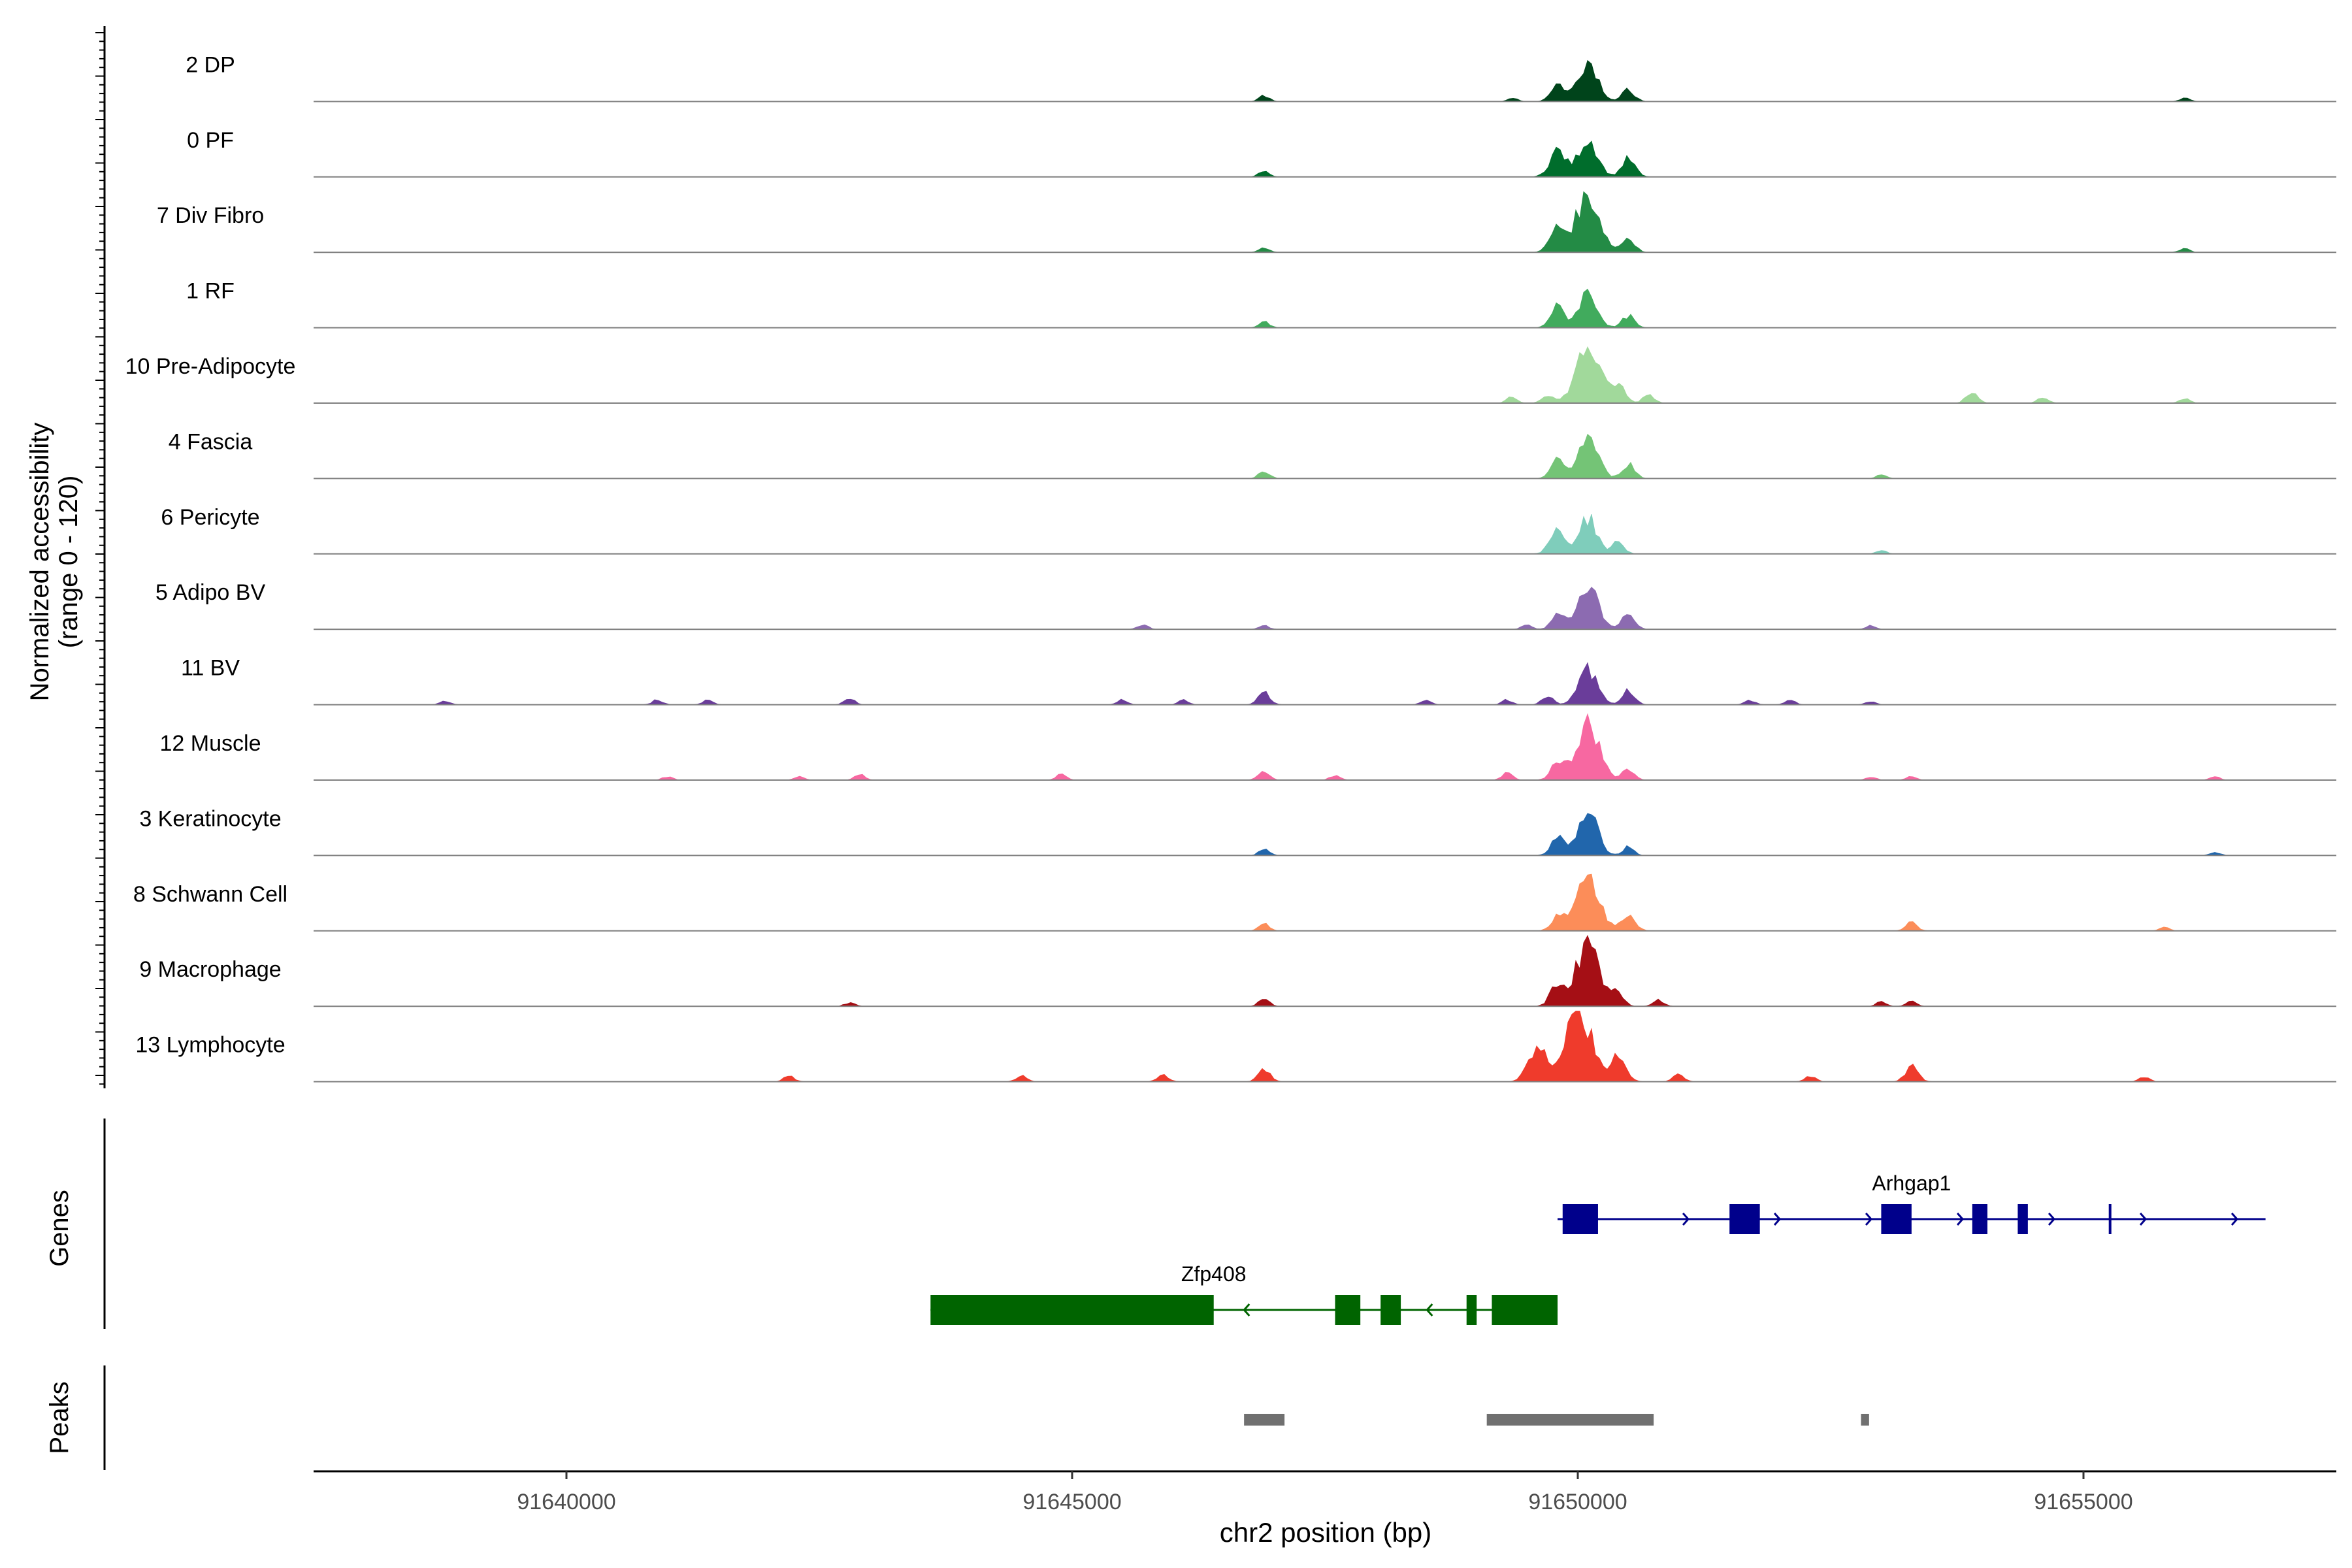 The height and width of the screenshot is (1568, 2352). What do you see at coordinates (1598, 1248) in the screenshot?
I see `genes-panel: Arhgap1 Zfp408` at bounding box center [1598, 1248].